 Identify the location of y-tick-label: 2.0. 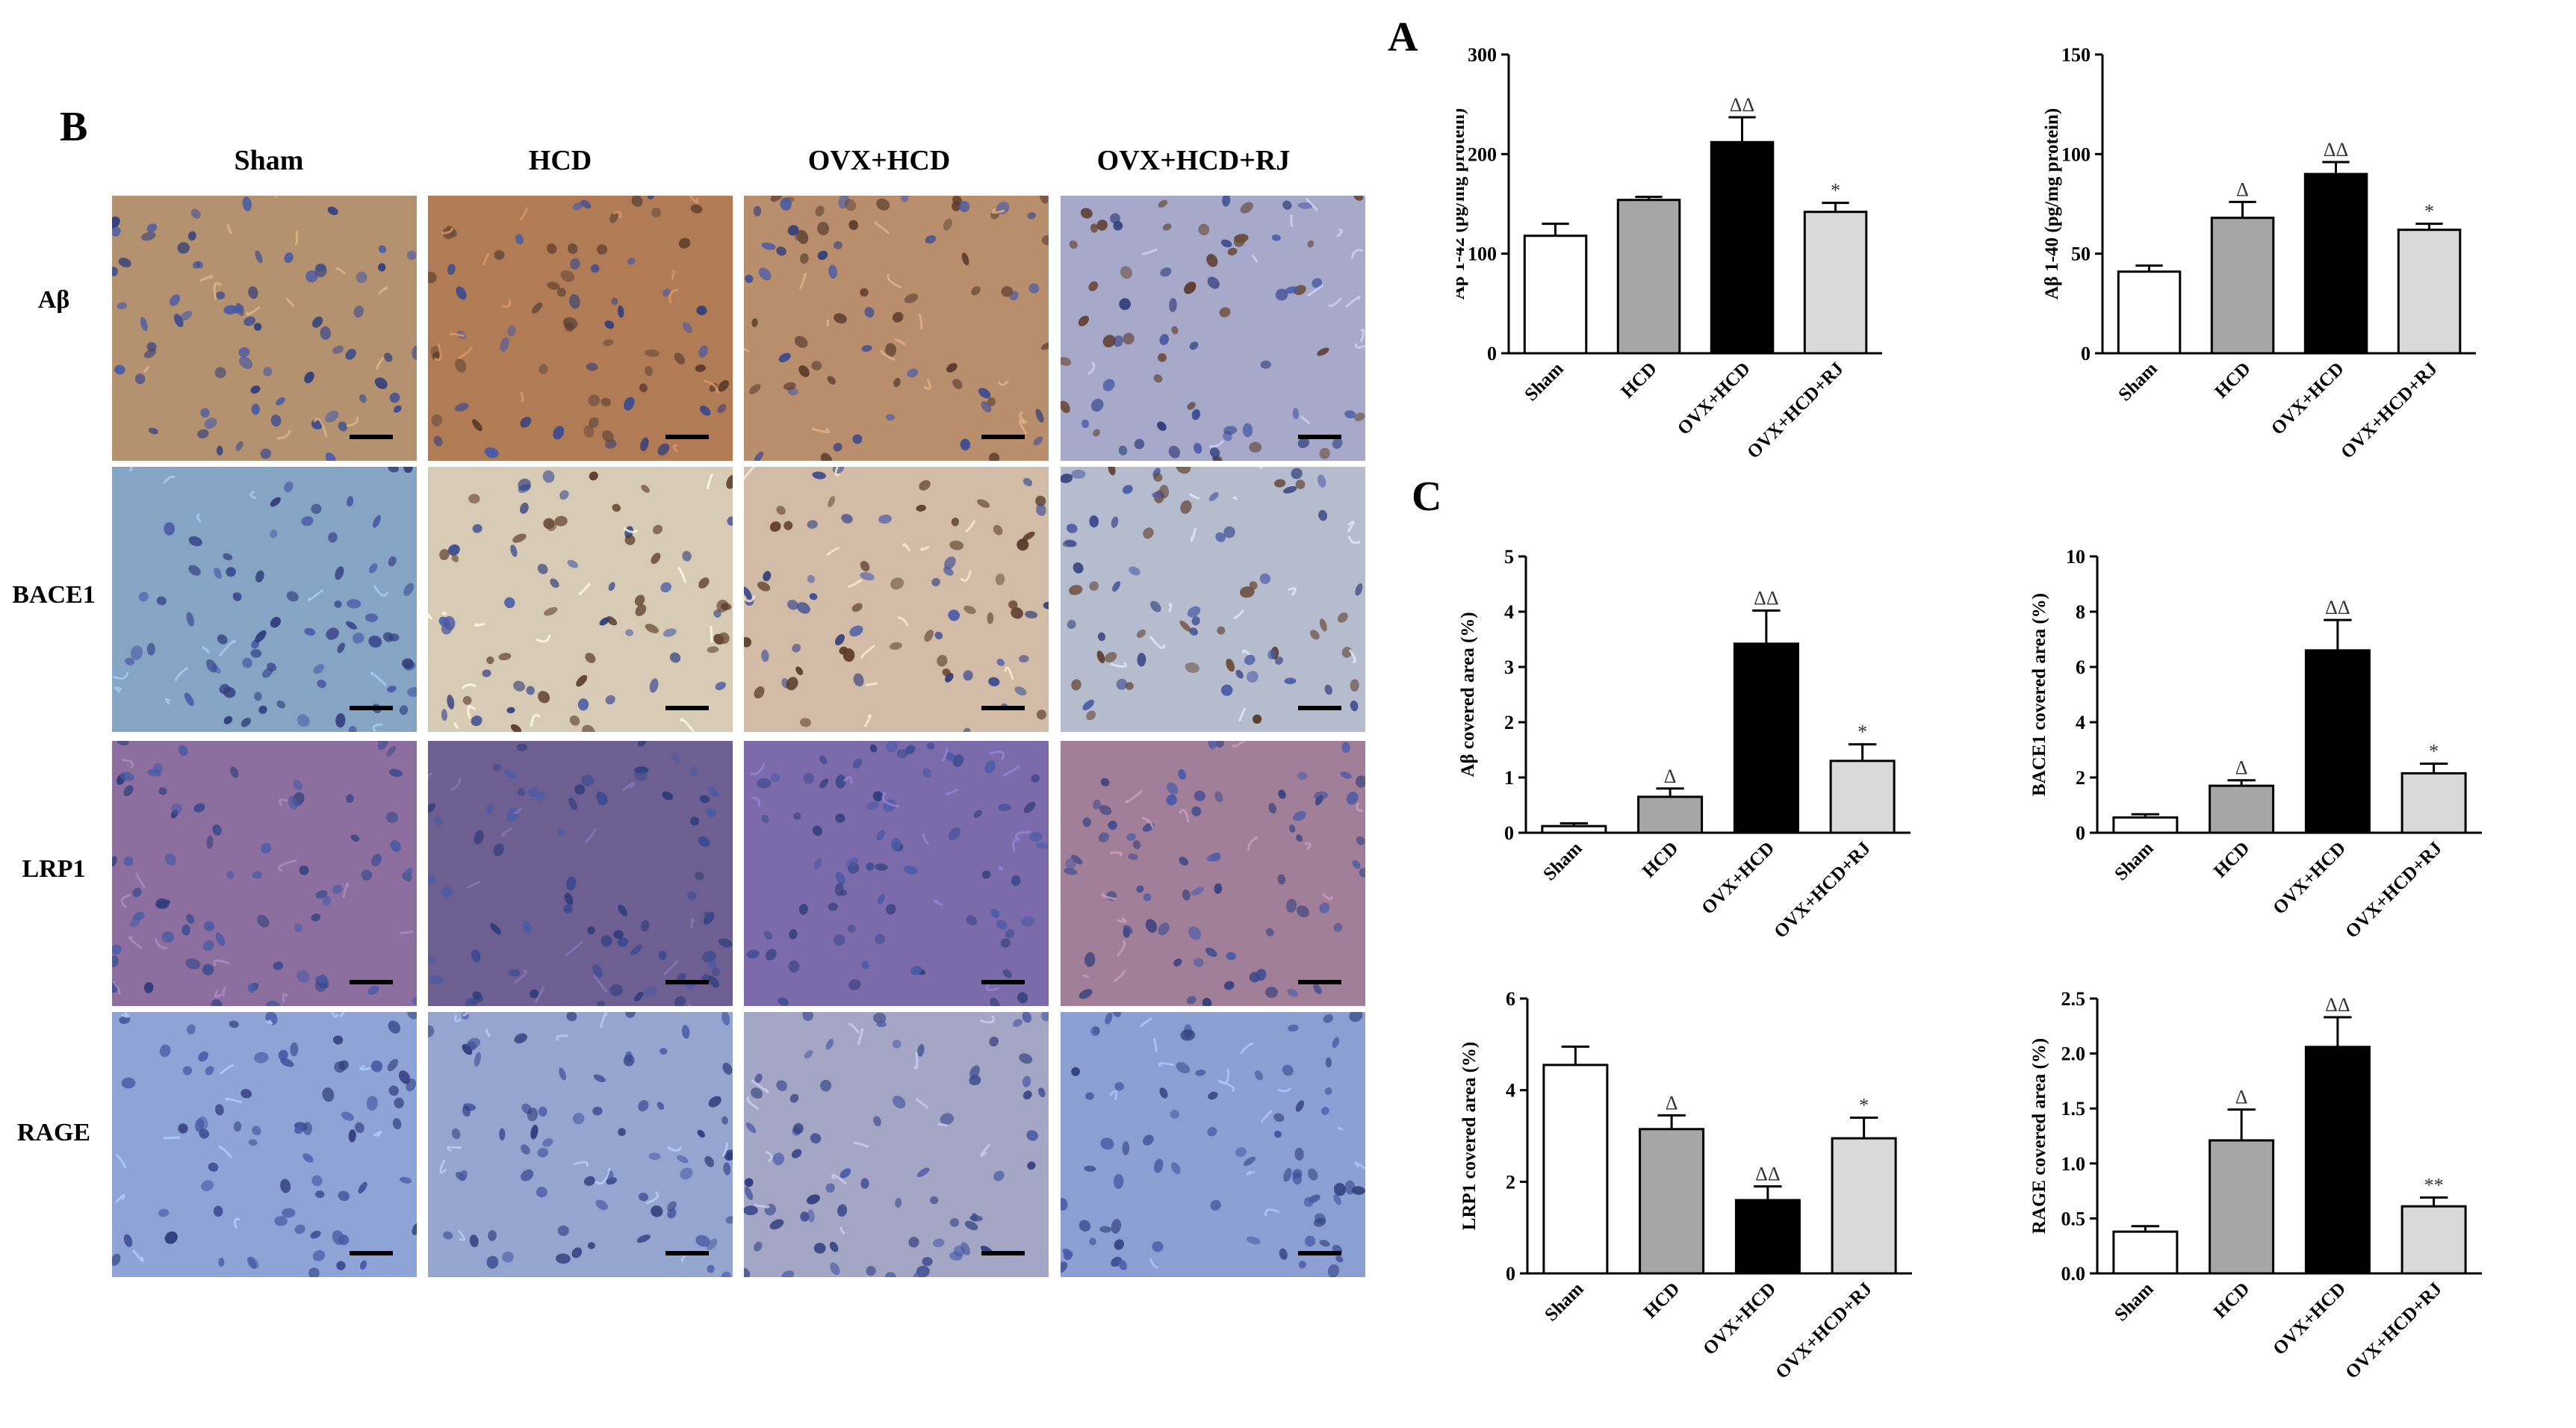
(2073, 1054).